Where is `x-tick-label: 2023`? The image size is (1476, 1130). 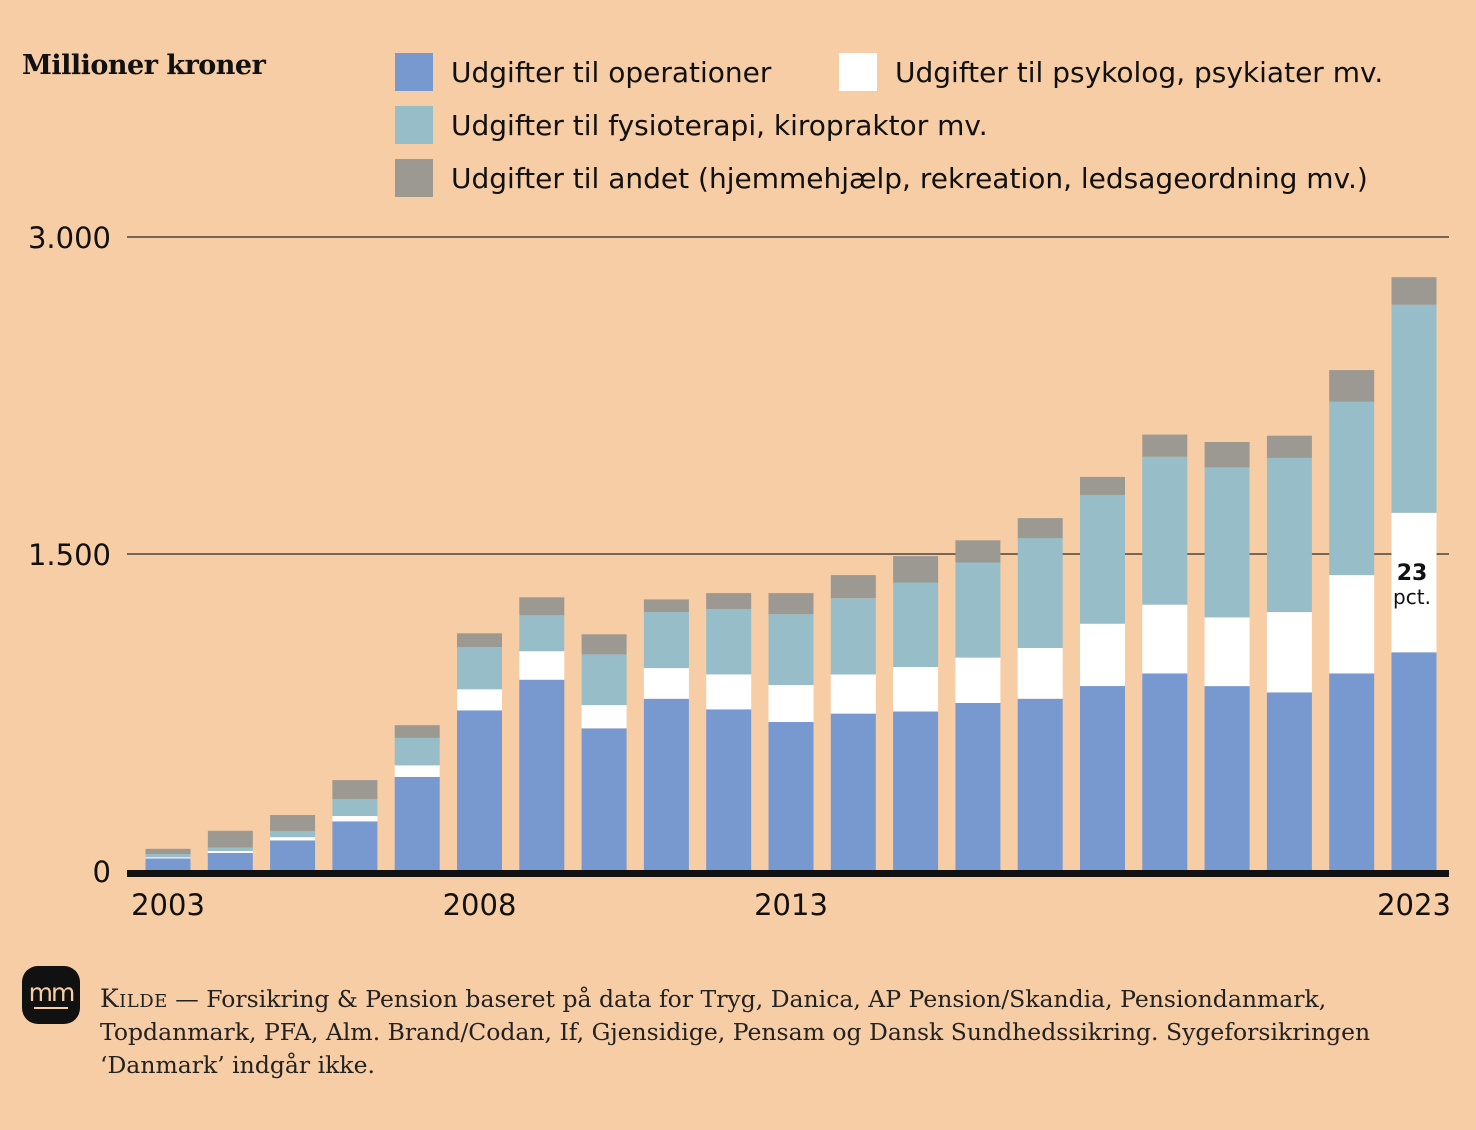 x-tick-label: 2023 is located at coordinates (1414, 905).